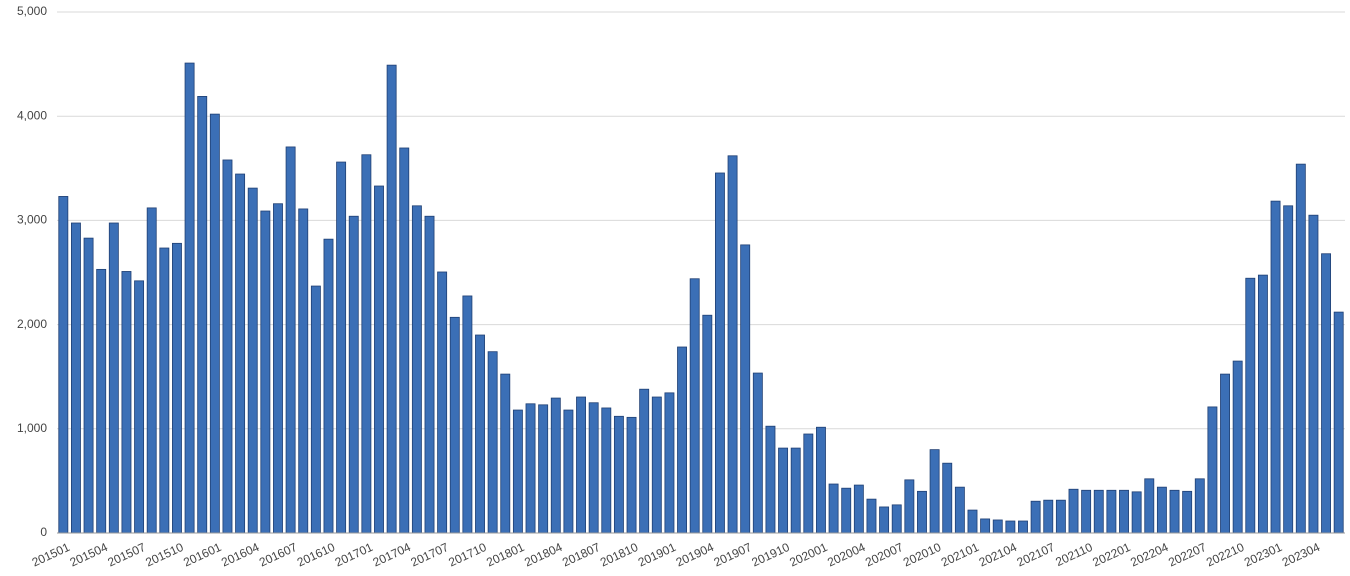 This screenshot has height=576, width=1350. Describe the element at coordinates (922, 555) in the screenshot. I see `x-tick-label: 202010` at that location.